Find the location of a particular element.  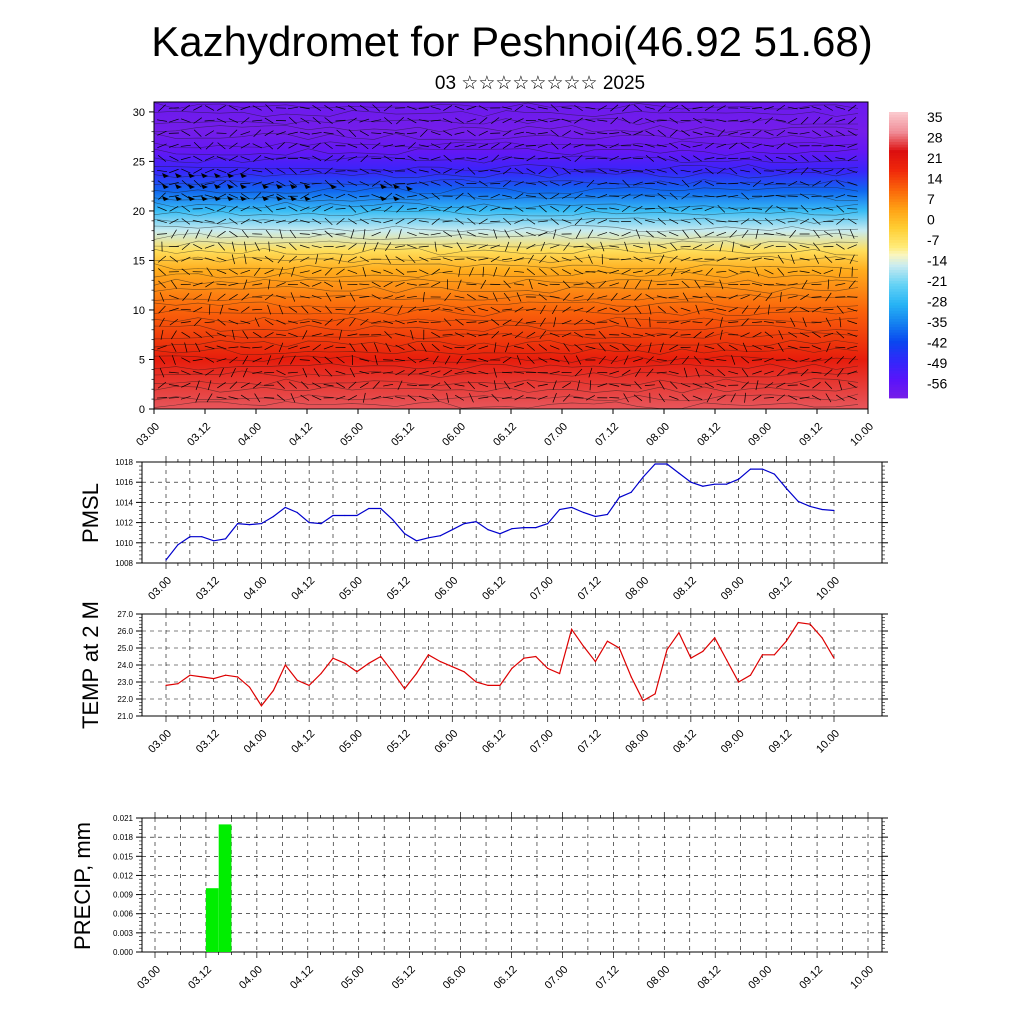

precip-panel-ytick-label: 0.021 is located at coordinates (123, 818).